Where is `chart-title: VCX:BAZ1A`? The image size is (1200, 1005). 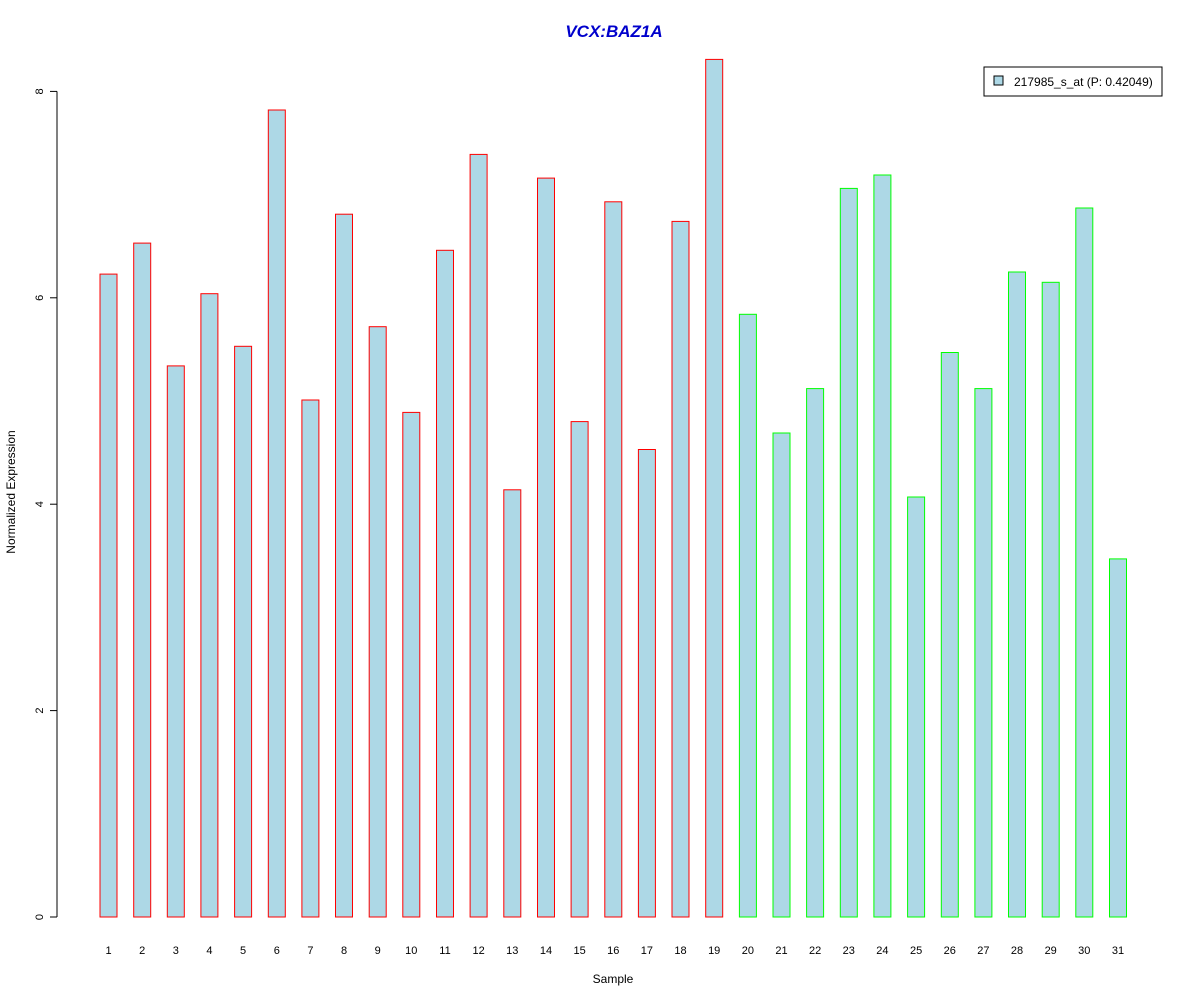 chart-title: VCX:BAZ1A is located at coordinates (613, 31).